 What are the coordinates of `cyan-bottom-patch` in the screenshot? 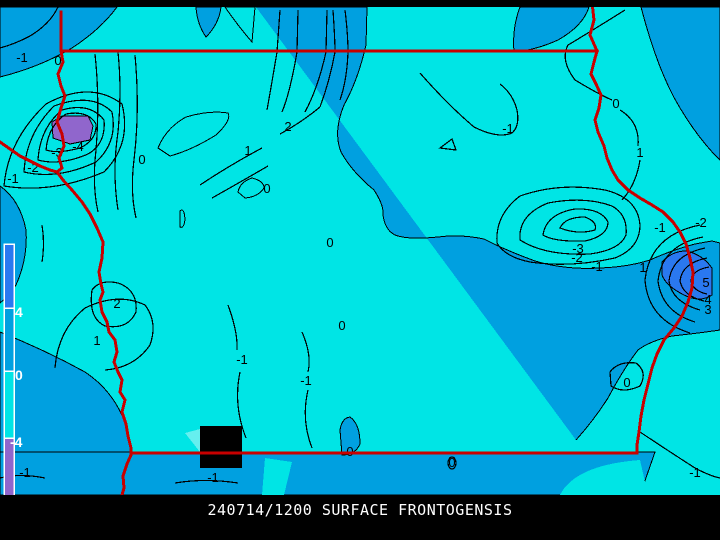 It's located at (277, 476).